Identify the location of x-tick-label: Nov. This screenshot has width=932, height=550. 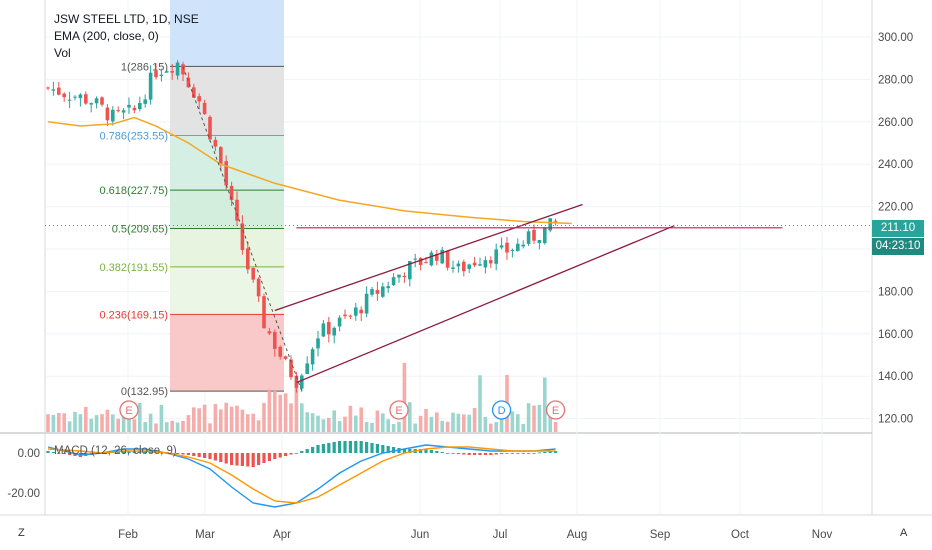
(822, 535).